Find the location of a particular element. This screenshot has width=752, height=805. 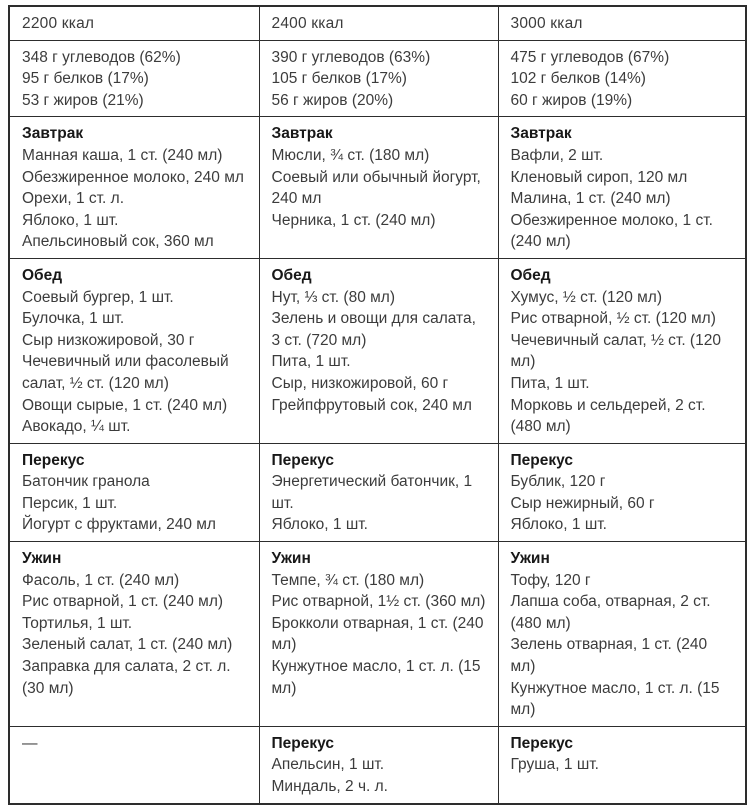

meal-item: Булочка, 1 шт. is located at coordinates (73, 319).